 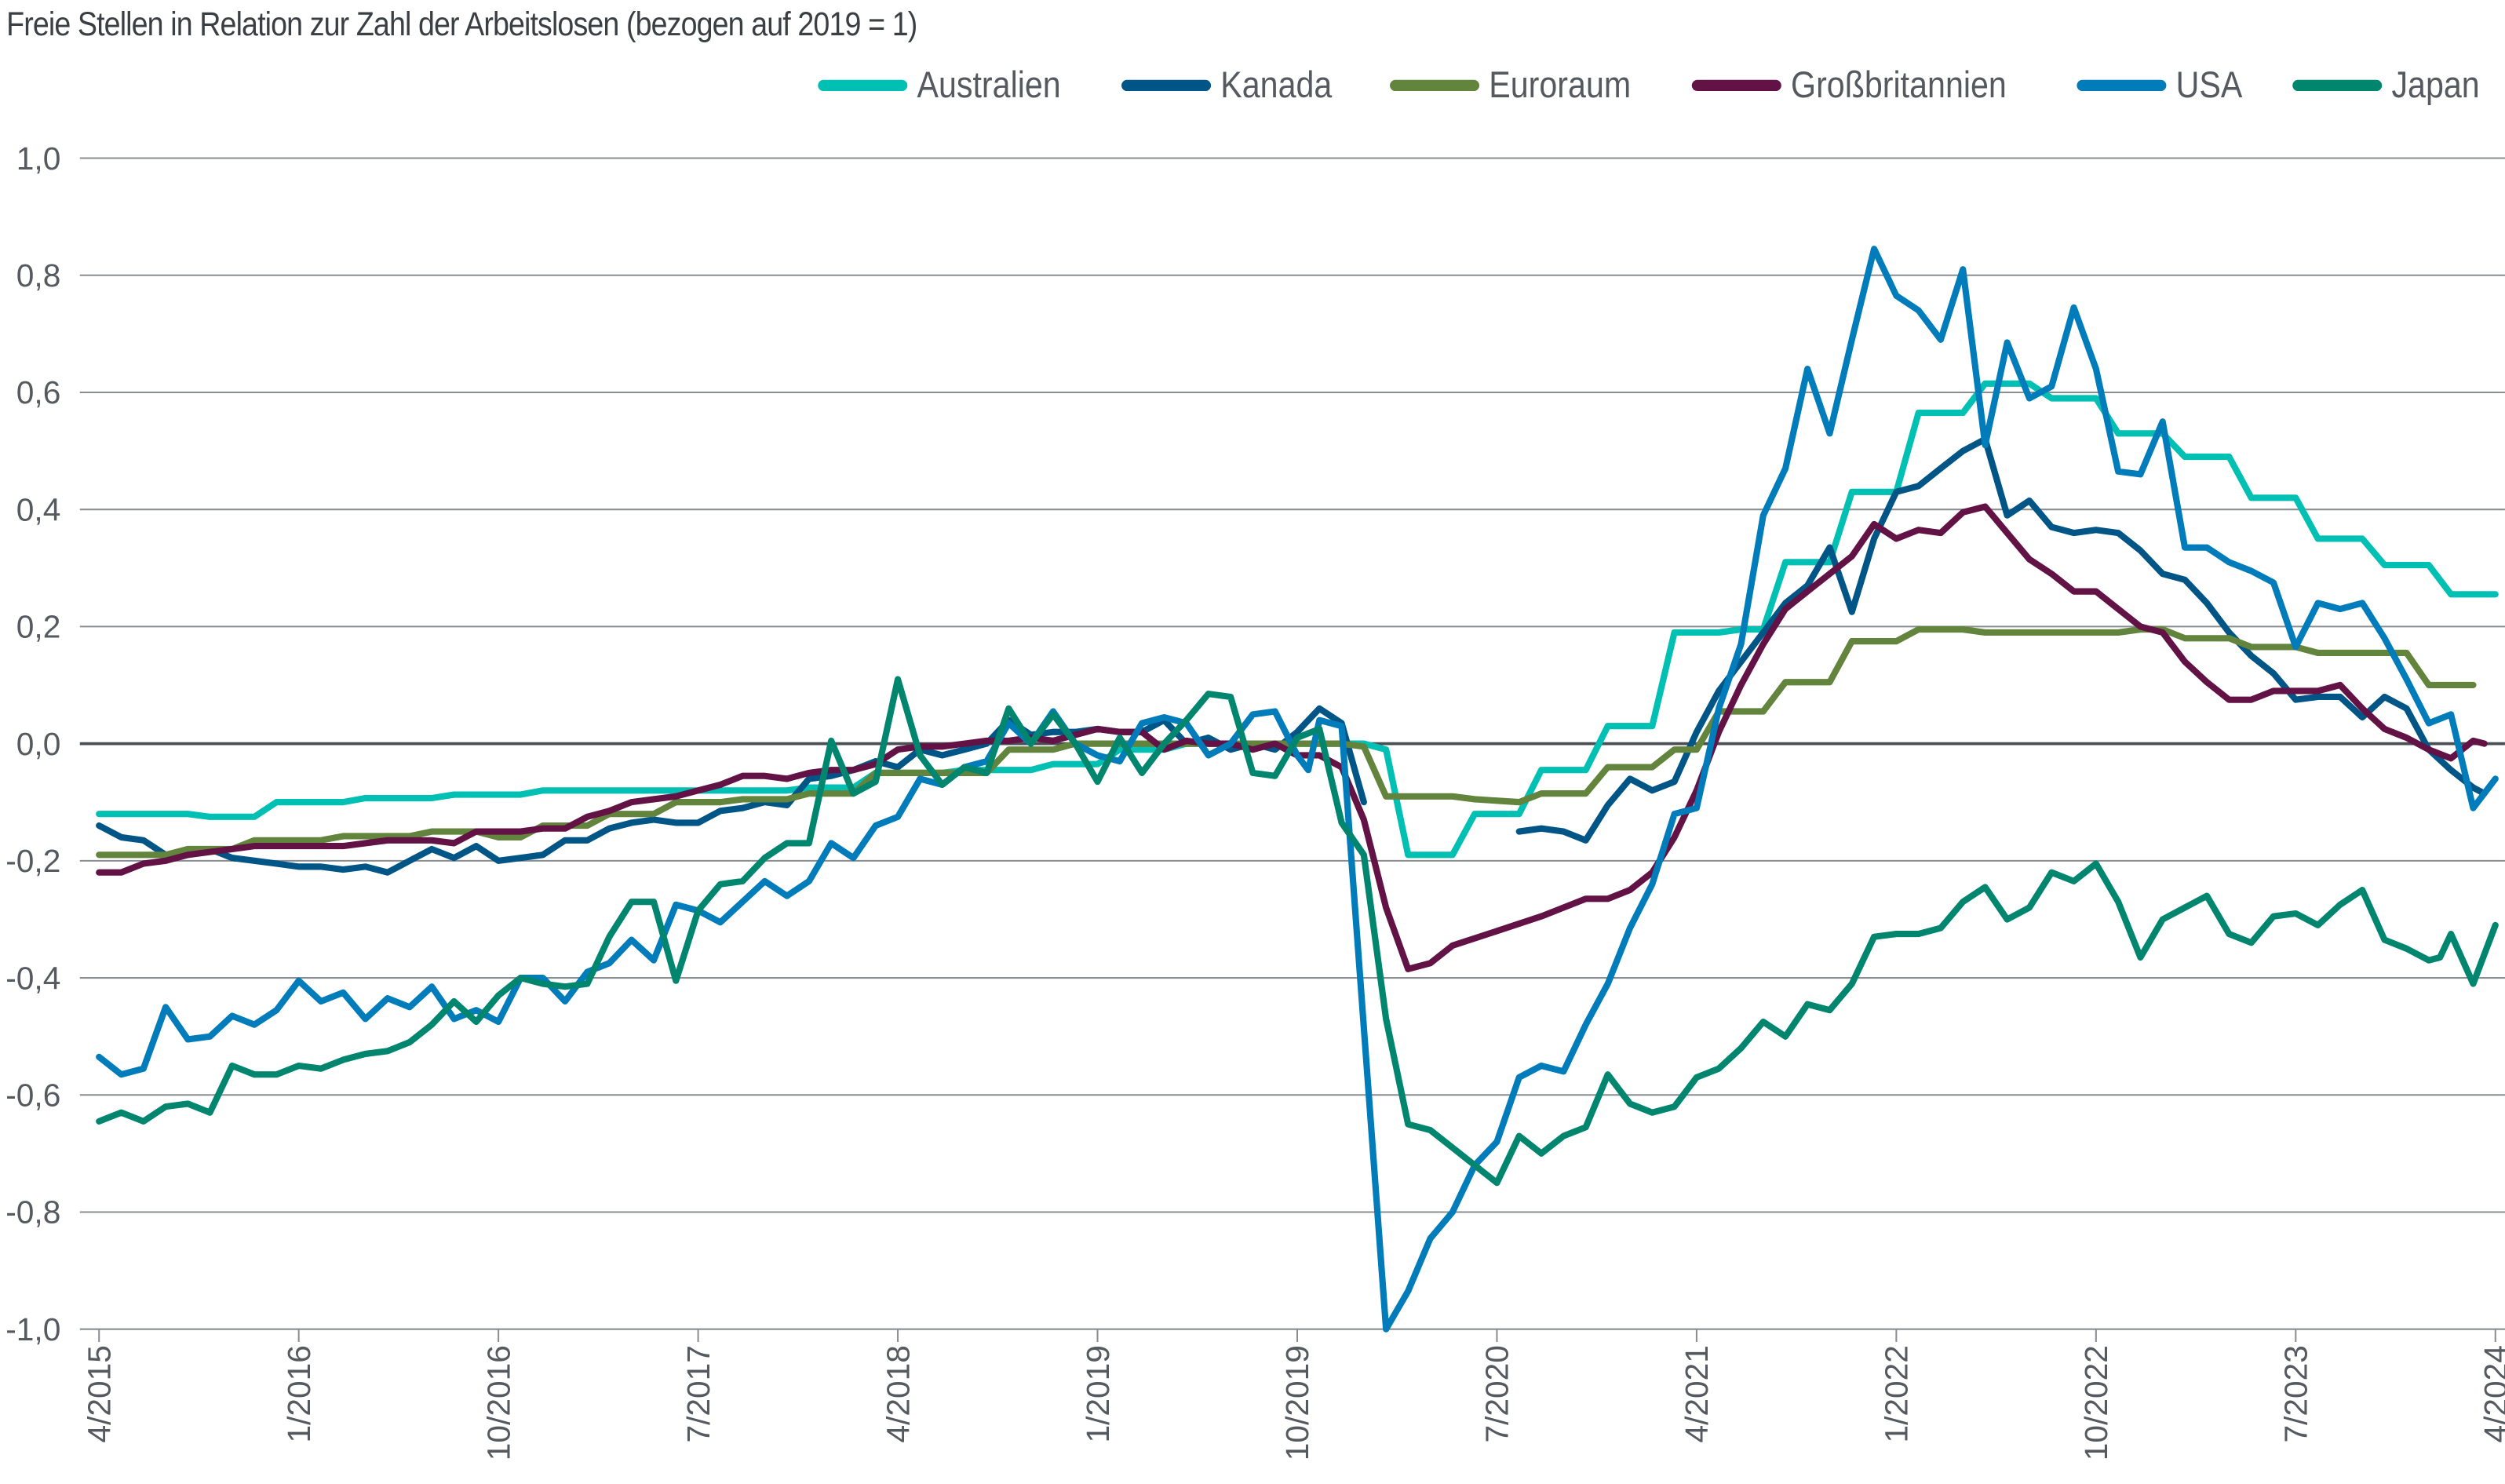 I want to click on y-tick-label: -0,6, so click(x=32, y=1095).